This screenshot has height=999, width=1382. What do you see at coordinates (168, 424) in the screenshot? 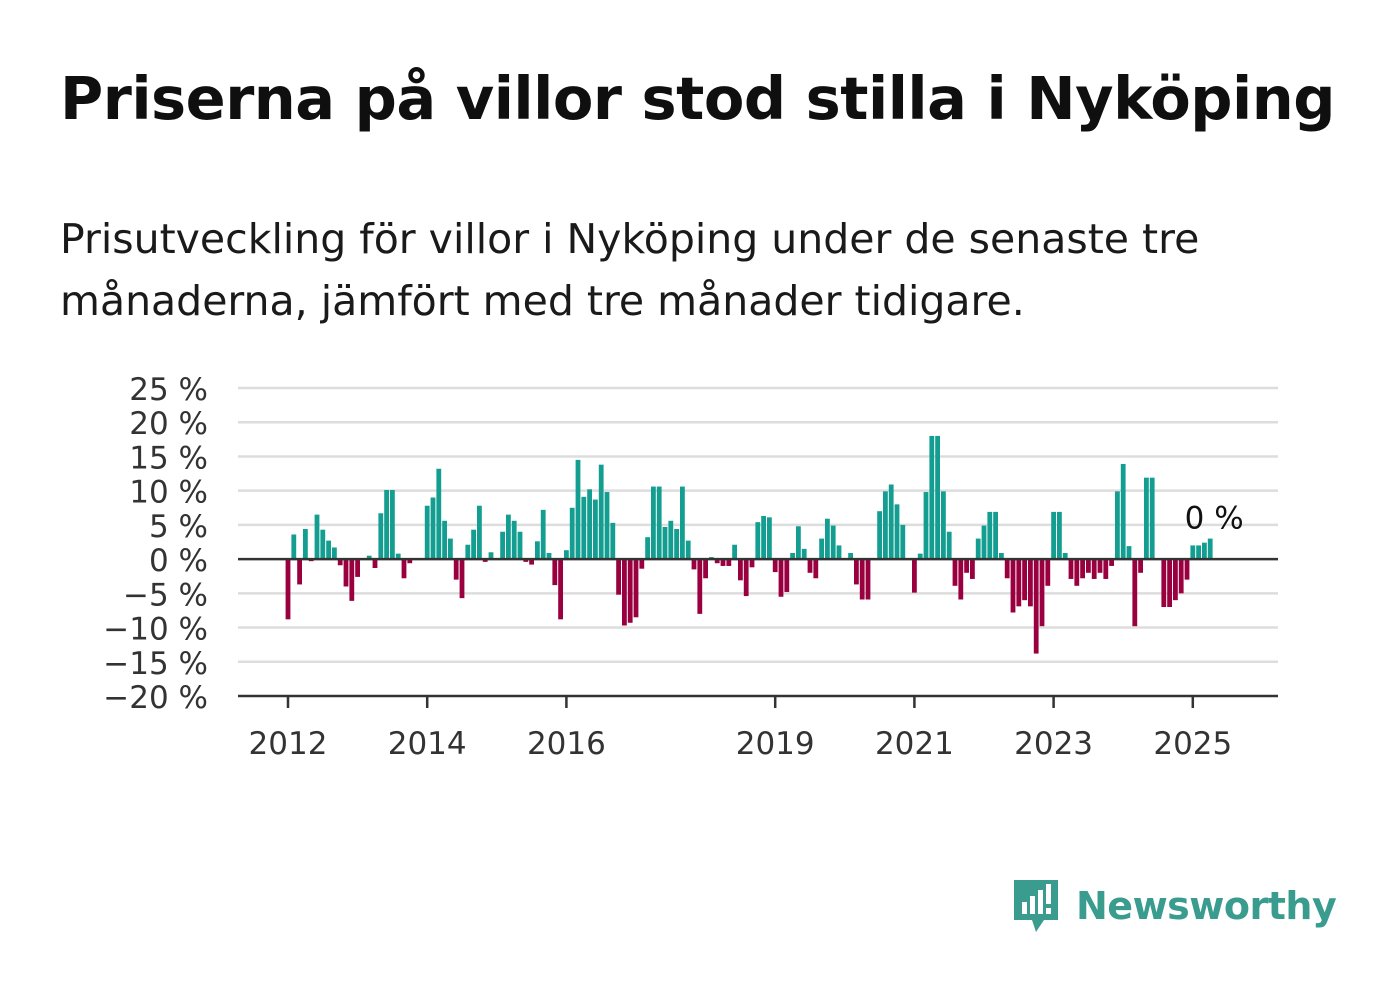
I see `y-tick-label: 20 %` at bounding box center [168, 424].